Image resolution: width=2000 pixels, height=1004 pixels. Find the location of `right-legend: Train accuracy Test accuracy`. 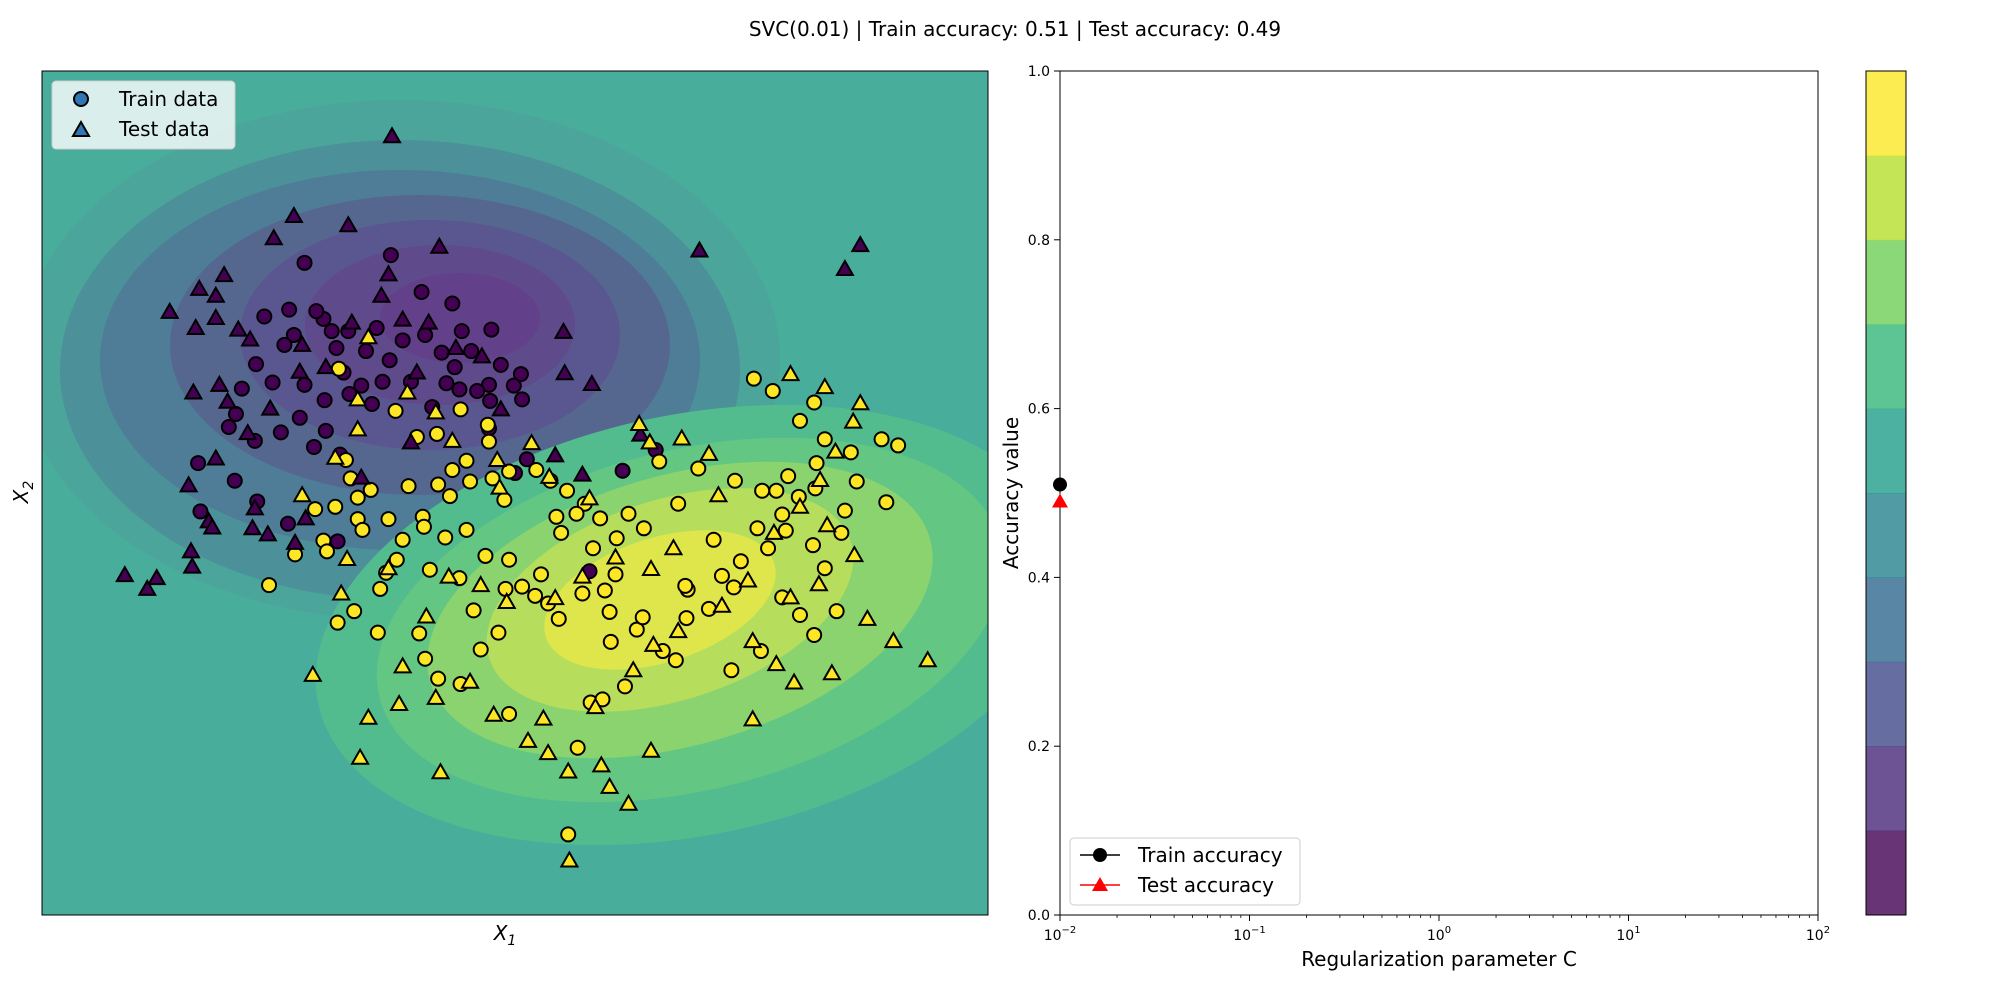

right-legend: Train accuracy Test accuracy is located at coordinates (1185, 871).